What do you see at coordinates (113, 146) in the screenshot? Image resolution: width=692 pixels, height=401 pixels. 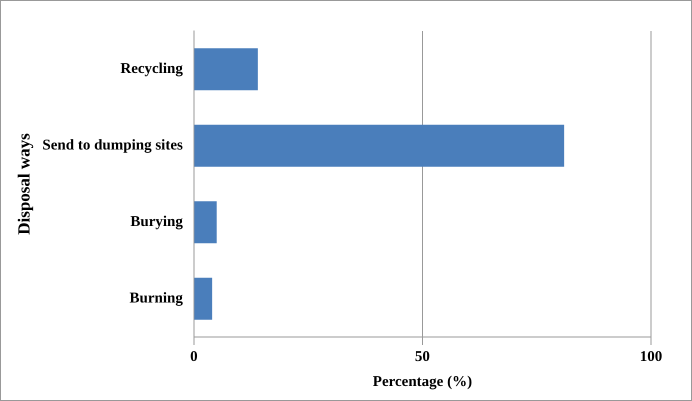 I see `y-tick-label: Send to dumping sites` at bounding box center [113, 146].